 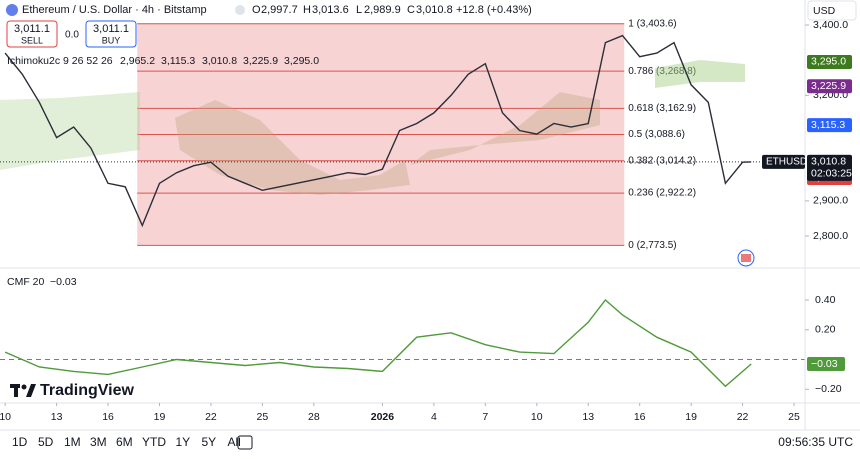 I want to click on price-tag-label: 3,295.0, so click(x=828, y=62).